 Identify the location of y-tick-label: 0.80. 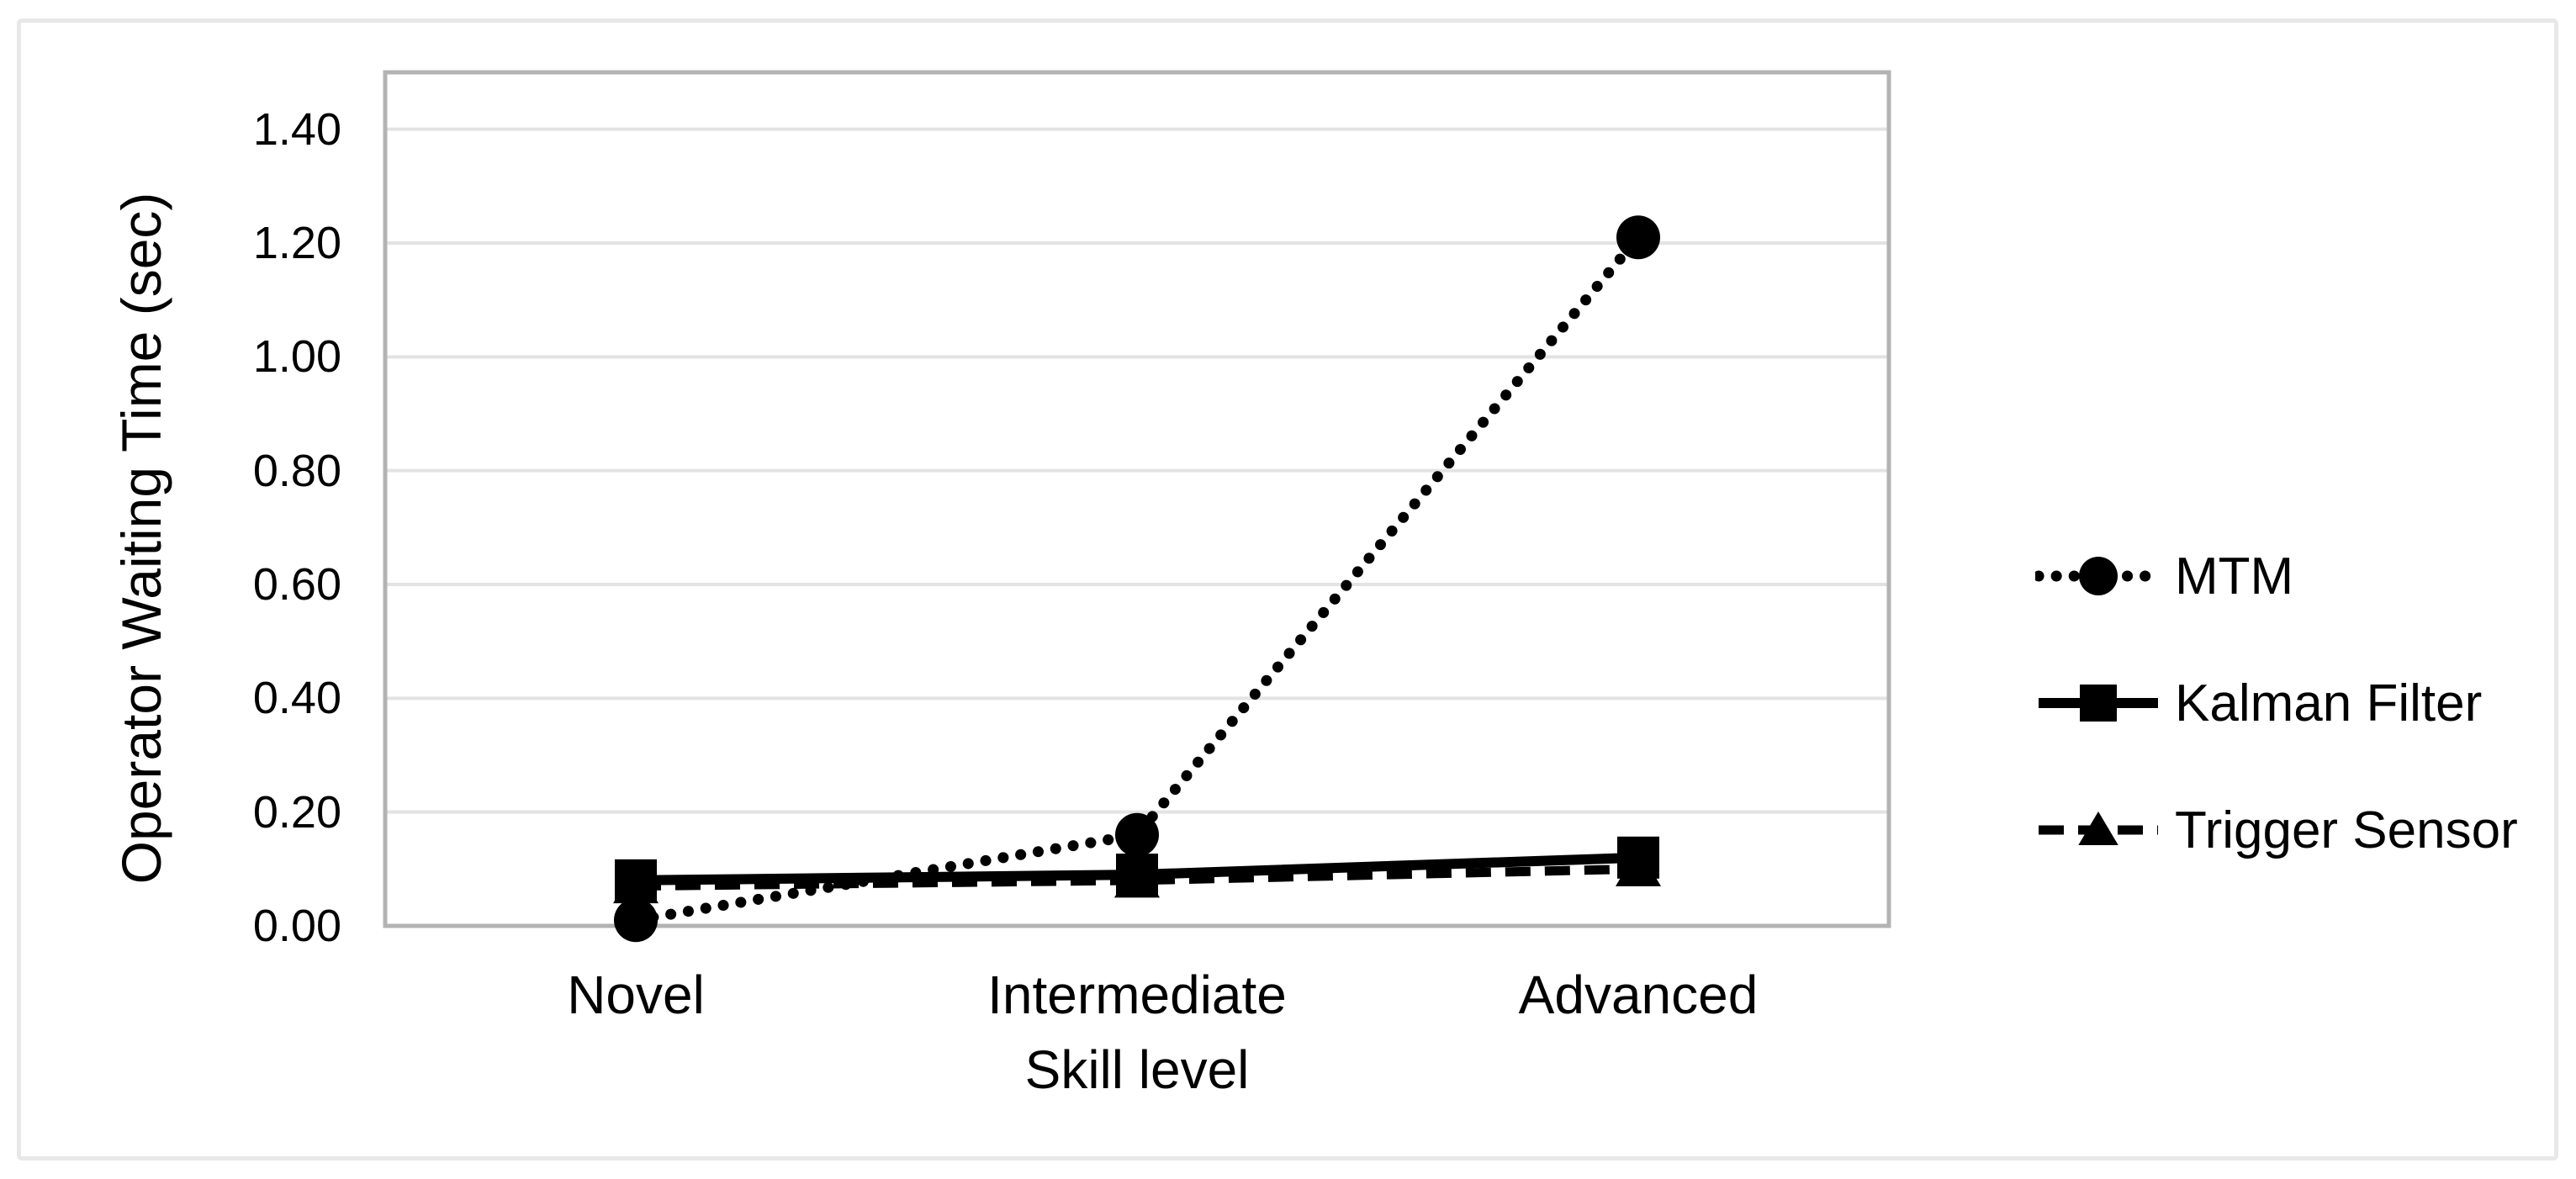
(296, 470).